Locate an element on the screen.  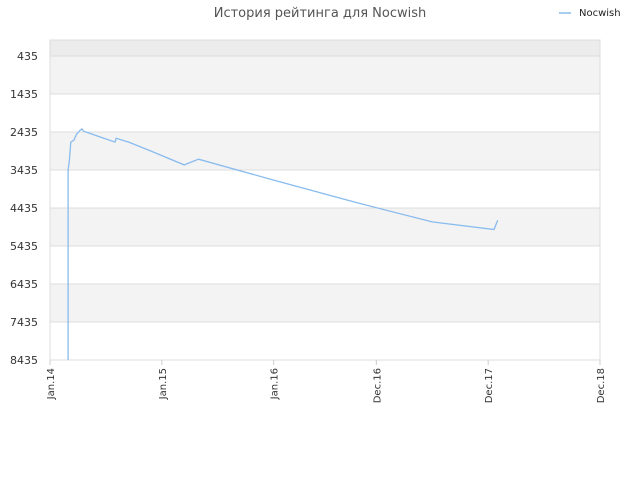
y-tick-label: 7435 is located at coordinates (24, 322).